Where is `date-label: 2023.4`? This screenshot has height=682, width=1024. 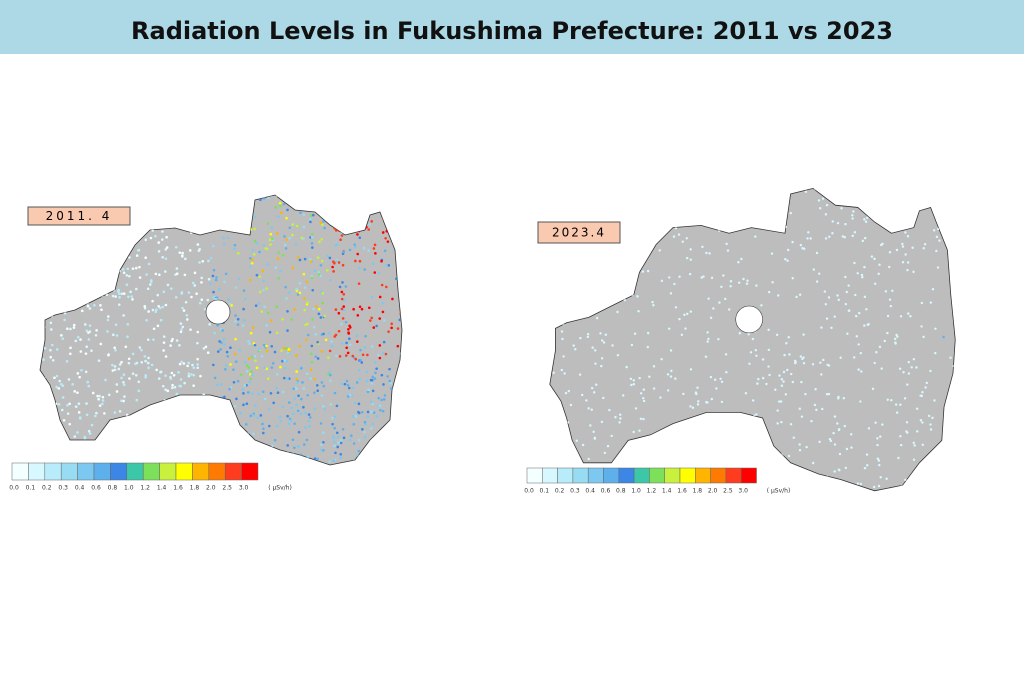 date-label: 2023.4 is located at coordinates (579, 233).